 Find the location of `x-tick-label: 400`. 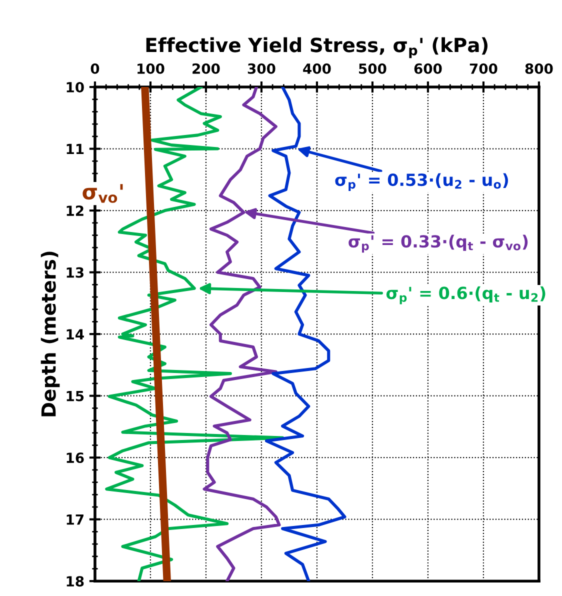

x-tick-label: 400 is located at coordinates (317, 68).